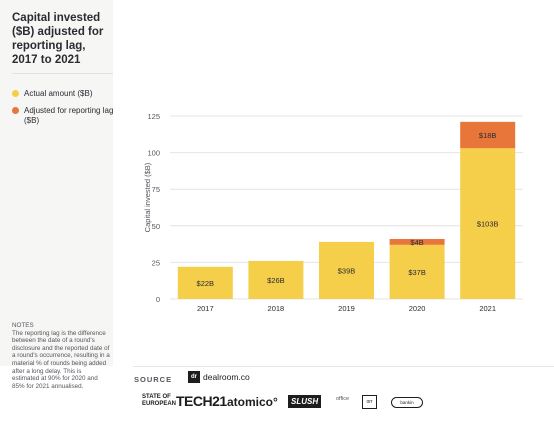 This screenshot has height=438, width=554. I want to click on bar-value-label: $22B, so click(206, 283).